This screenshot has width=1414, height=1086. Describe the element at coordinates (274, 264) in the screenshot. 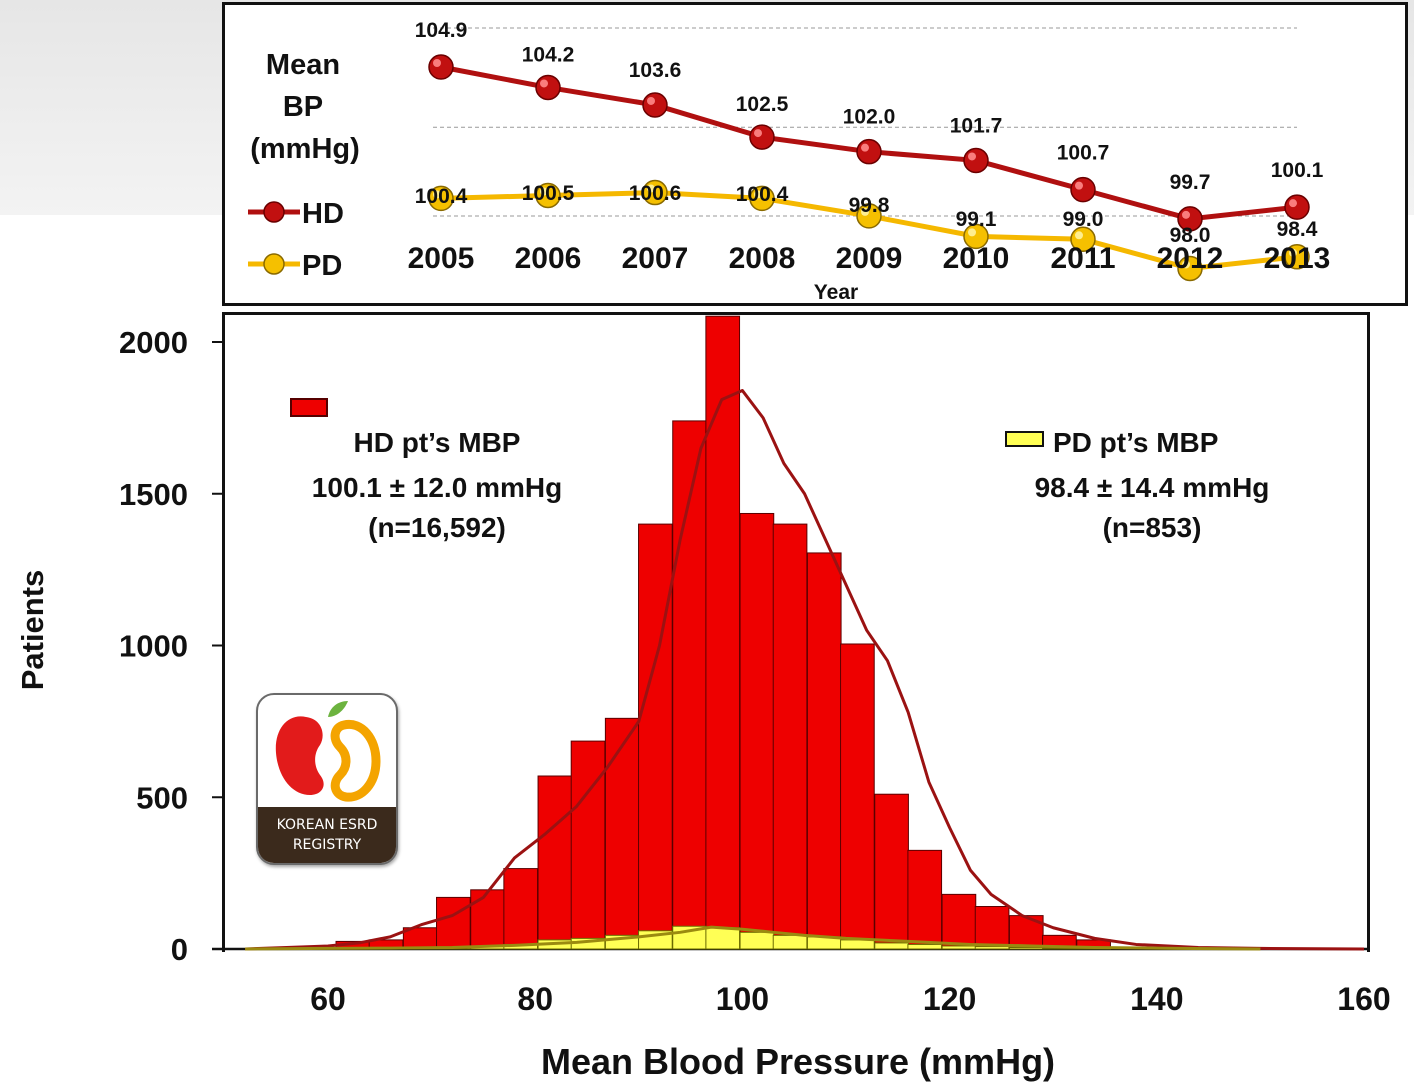

I see `inset-legend-marker-pd` at that location.